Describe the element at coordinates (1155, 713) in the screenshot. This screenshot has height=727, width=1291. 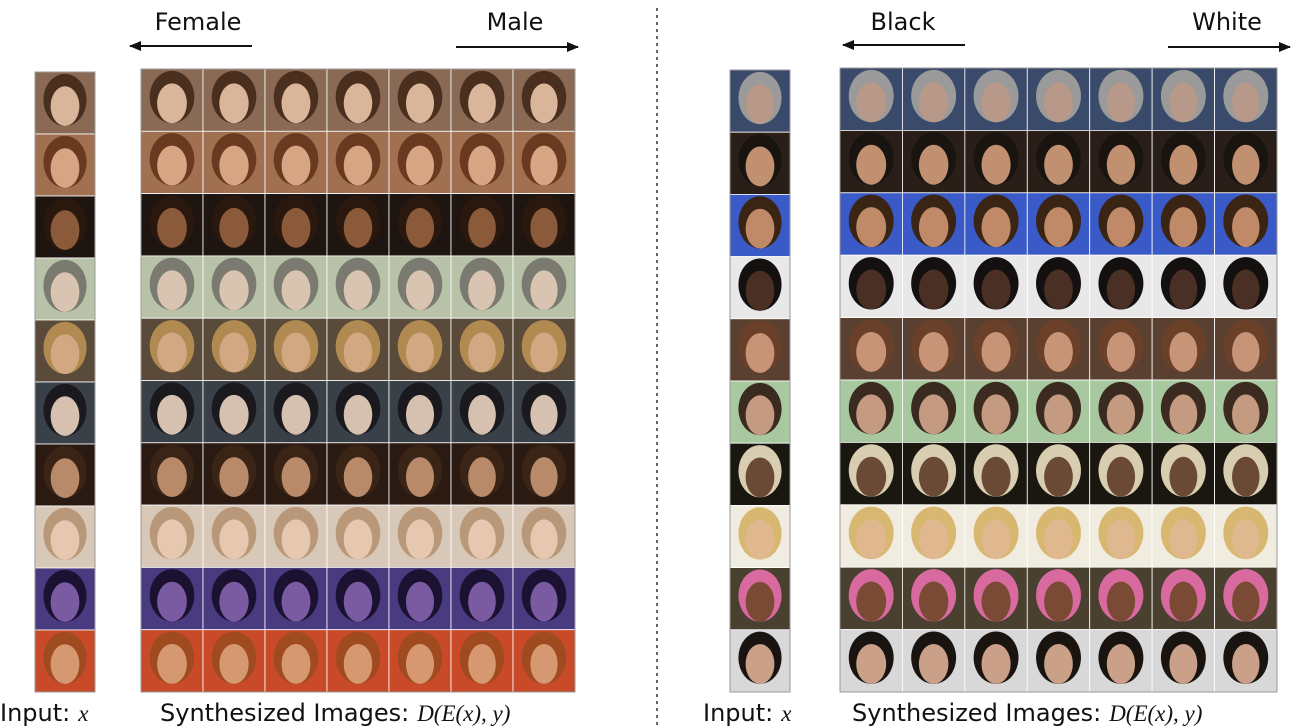
I see `caption-math: D(E(x), y)` at that location.